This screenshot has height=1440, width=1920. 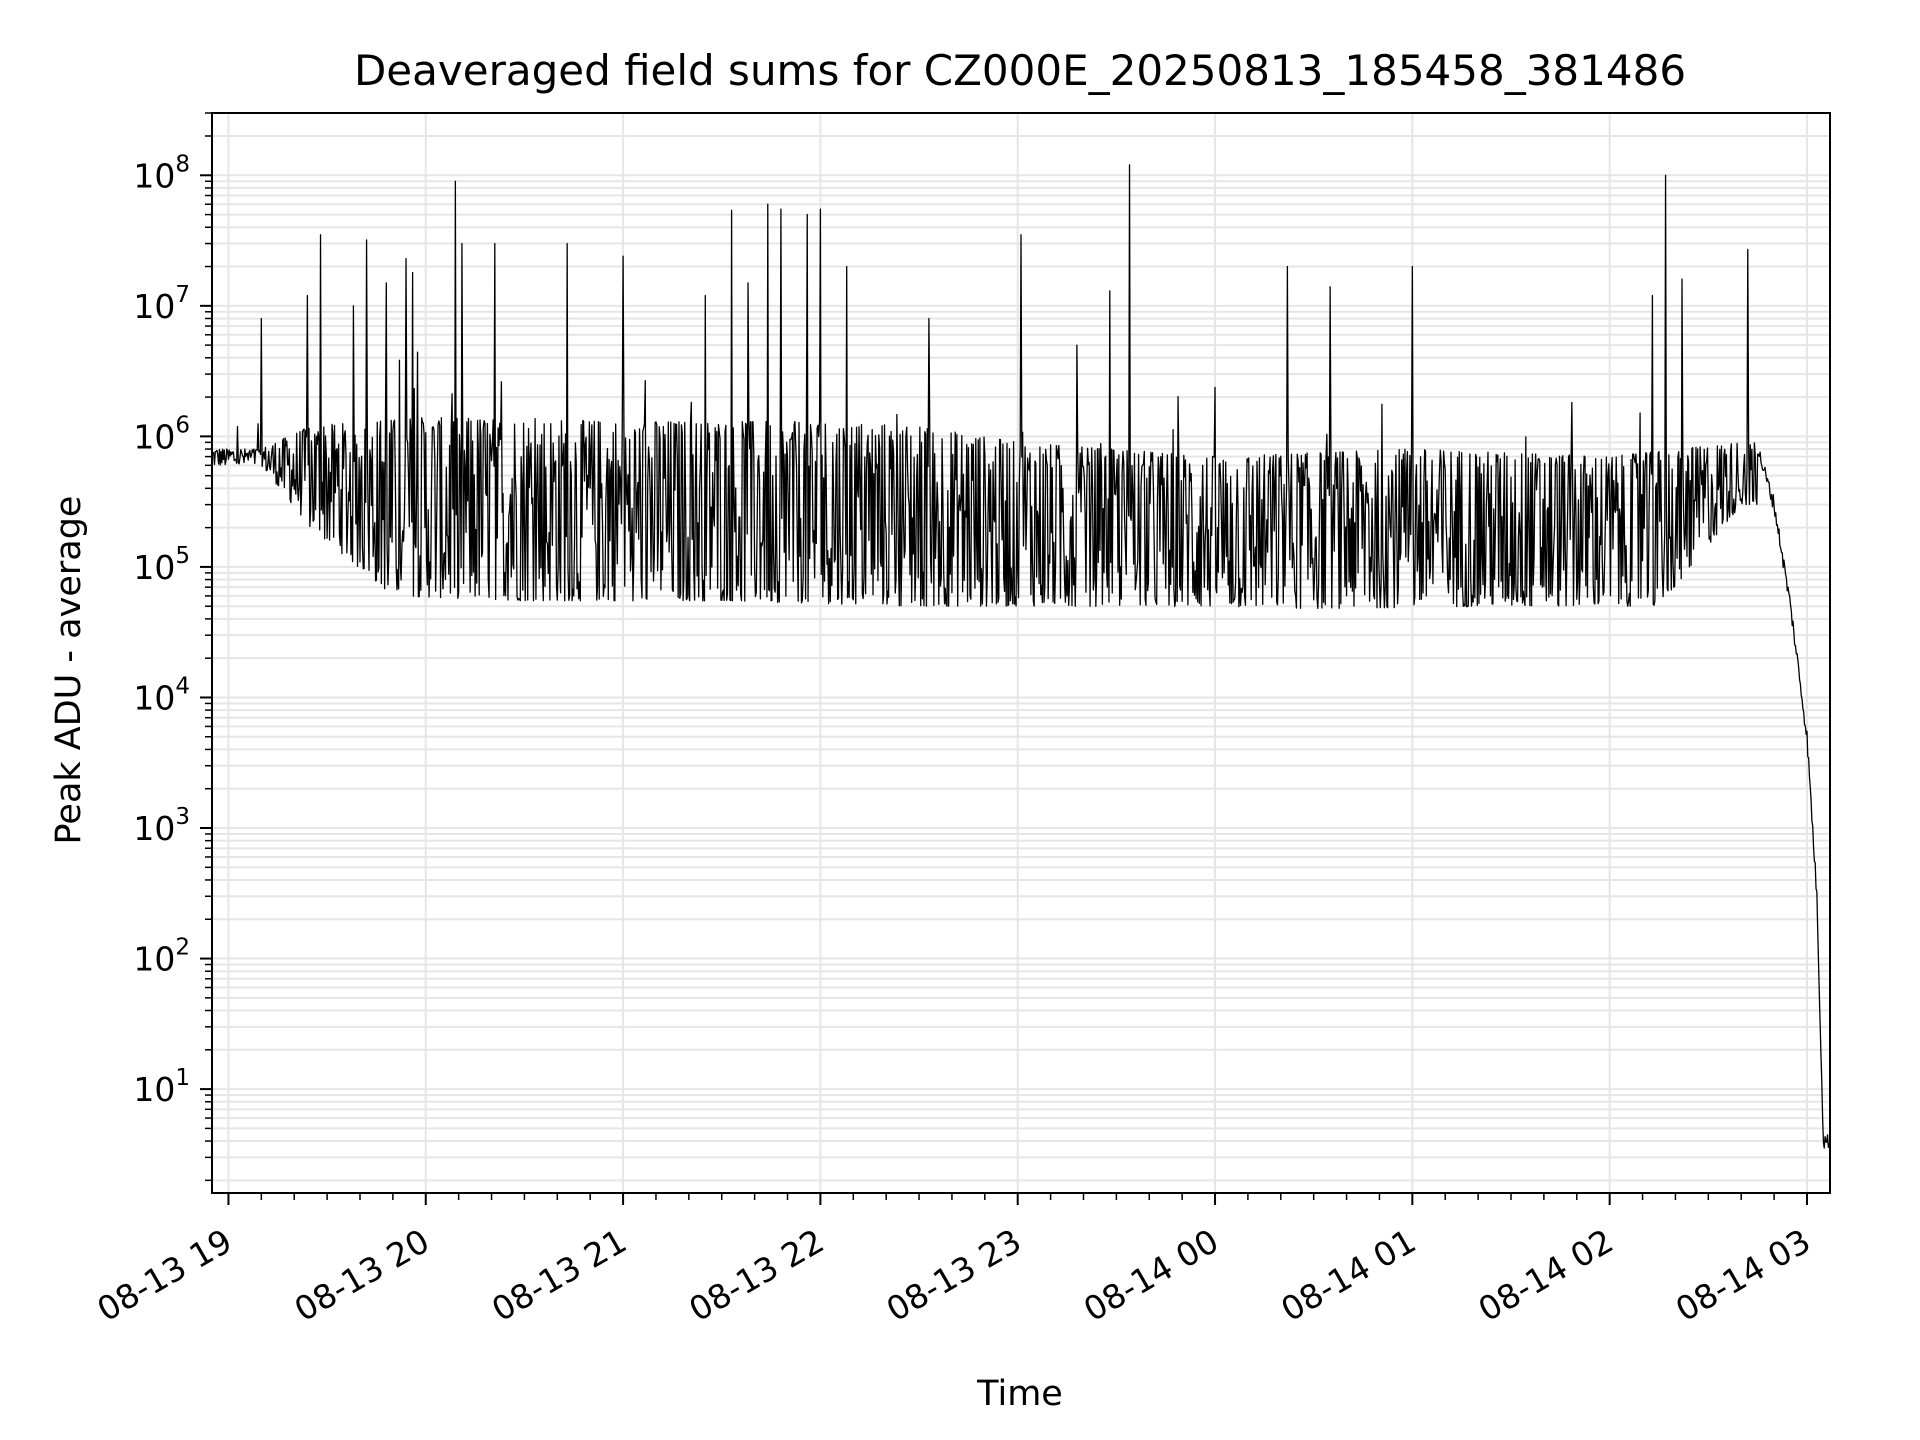 I want to click on y-tick-label: 10⁶, so click(x=161, y=434).